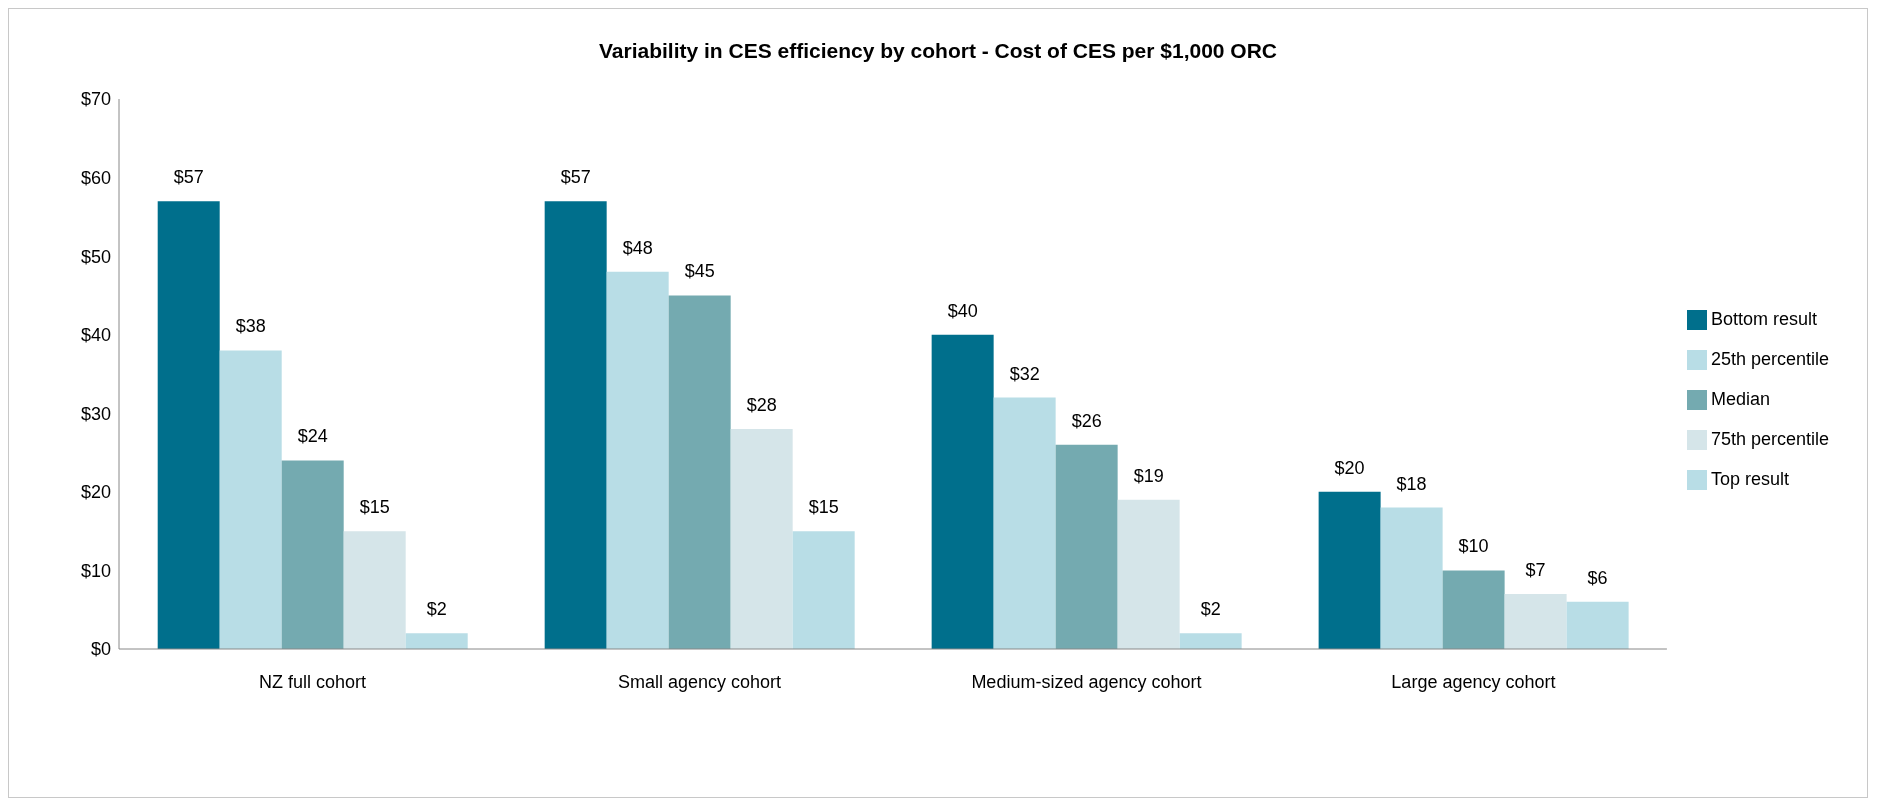 The width and height of the screenshot is (1881, 808). Describe the element at coordinates (250, 326) in the screenshot. I see `data-label: $38` at that location.